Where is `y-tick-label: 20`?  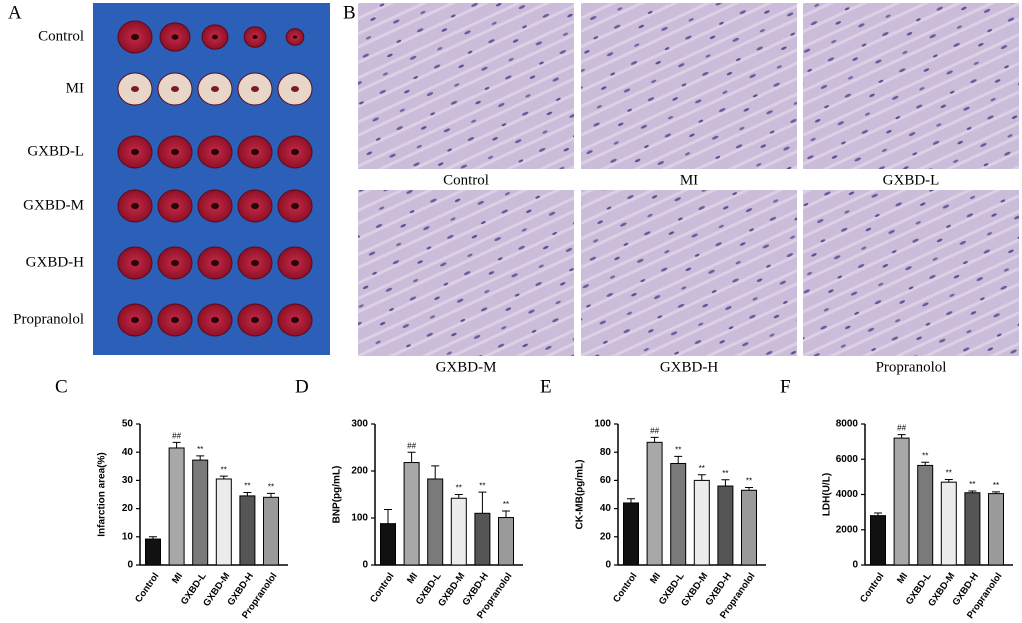 y-tick-label: 20 is located at coordinates (606, 536).